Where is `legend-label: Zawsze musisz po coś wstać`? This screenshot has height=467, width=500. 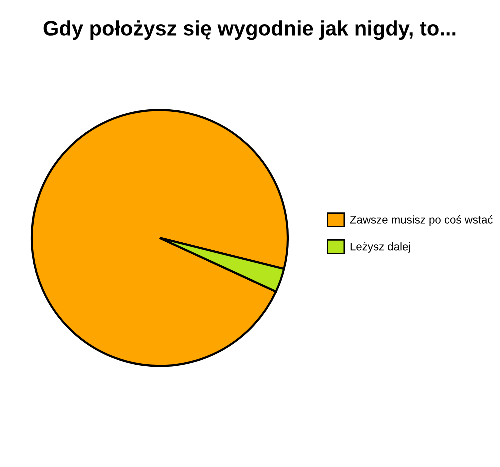 legend-label: Zawsze musisz po coś wstać is located at coordinates (421, 221).